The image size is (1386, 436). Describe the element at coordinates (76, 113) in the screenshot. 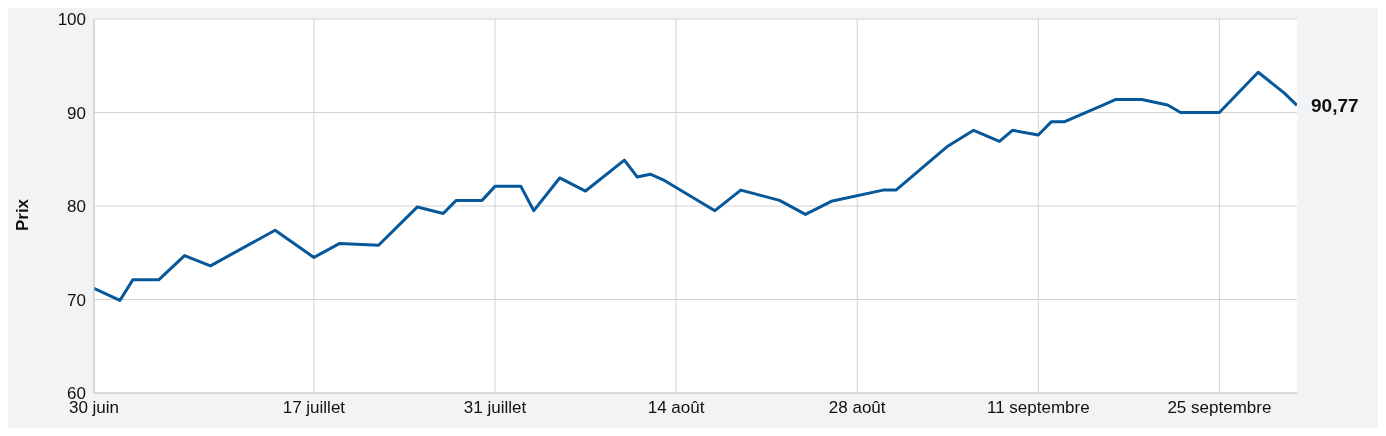

I see `y-tick-label: 90` at that location.